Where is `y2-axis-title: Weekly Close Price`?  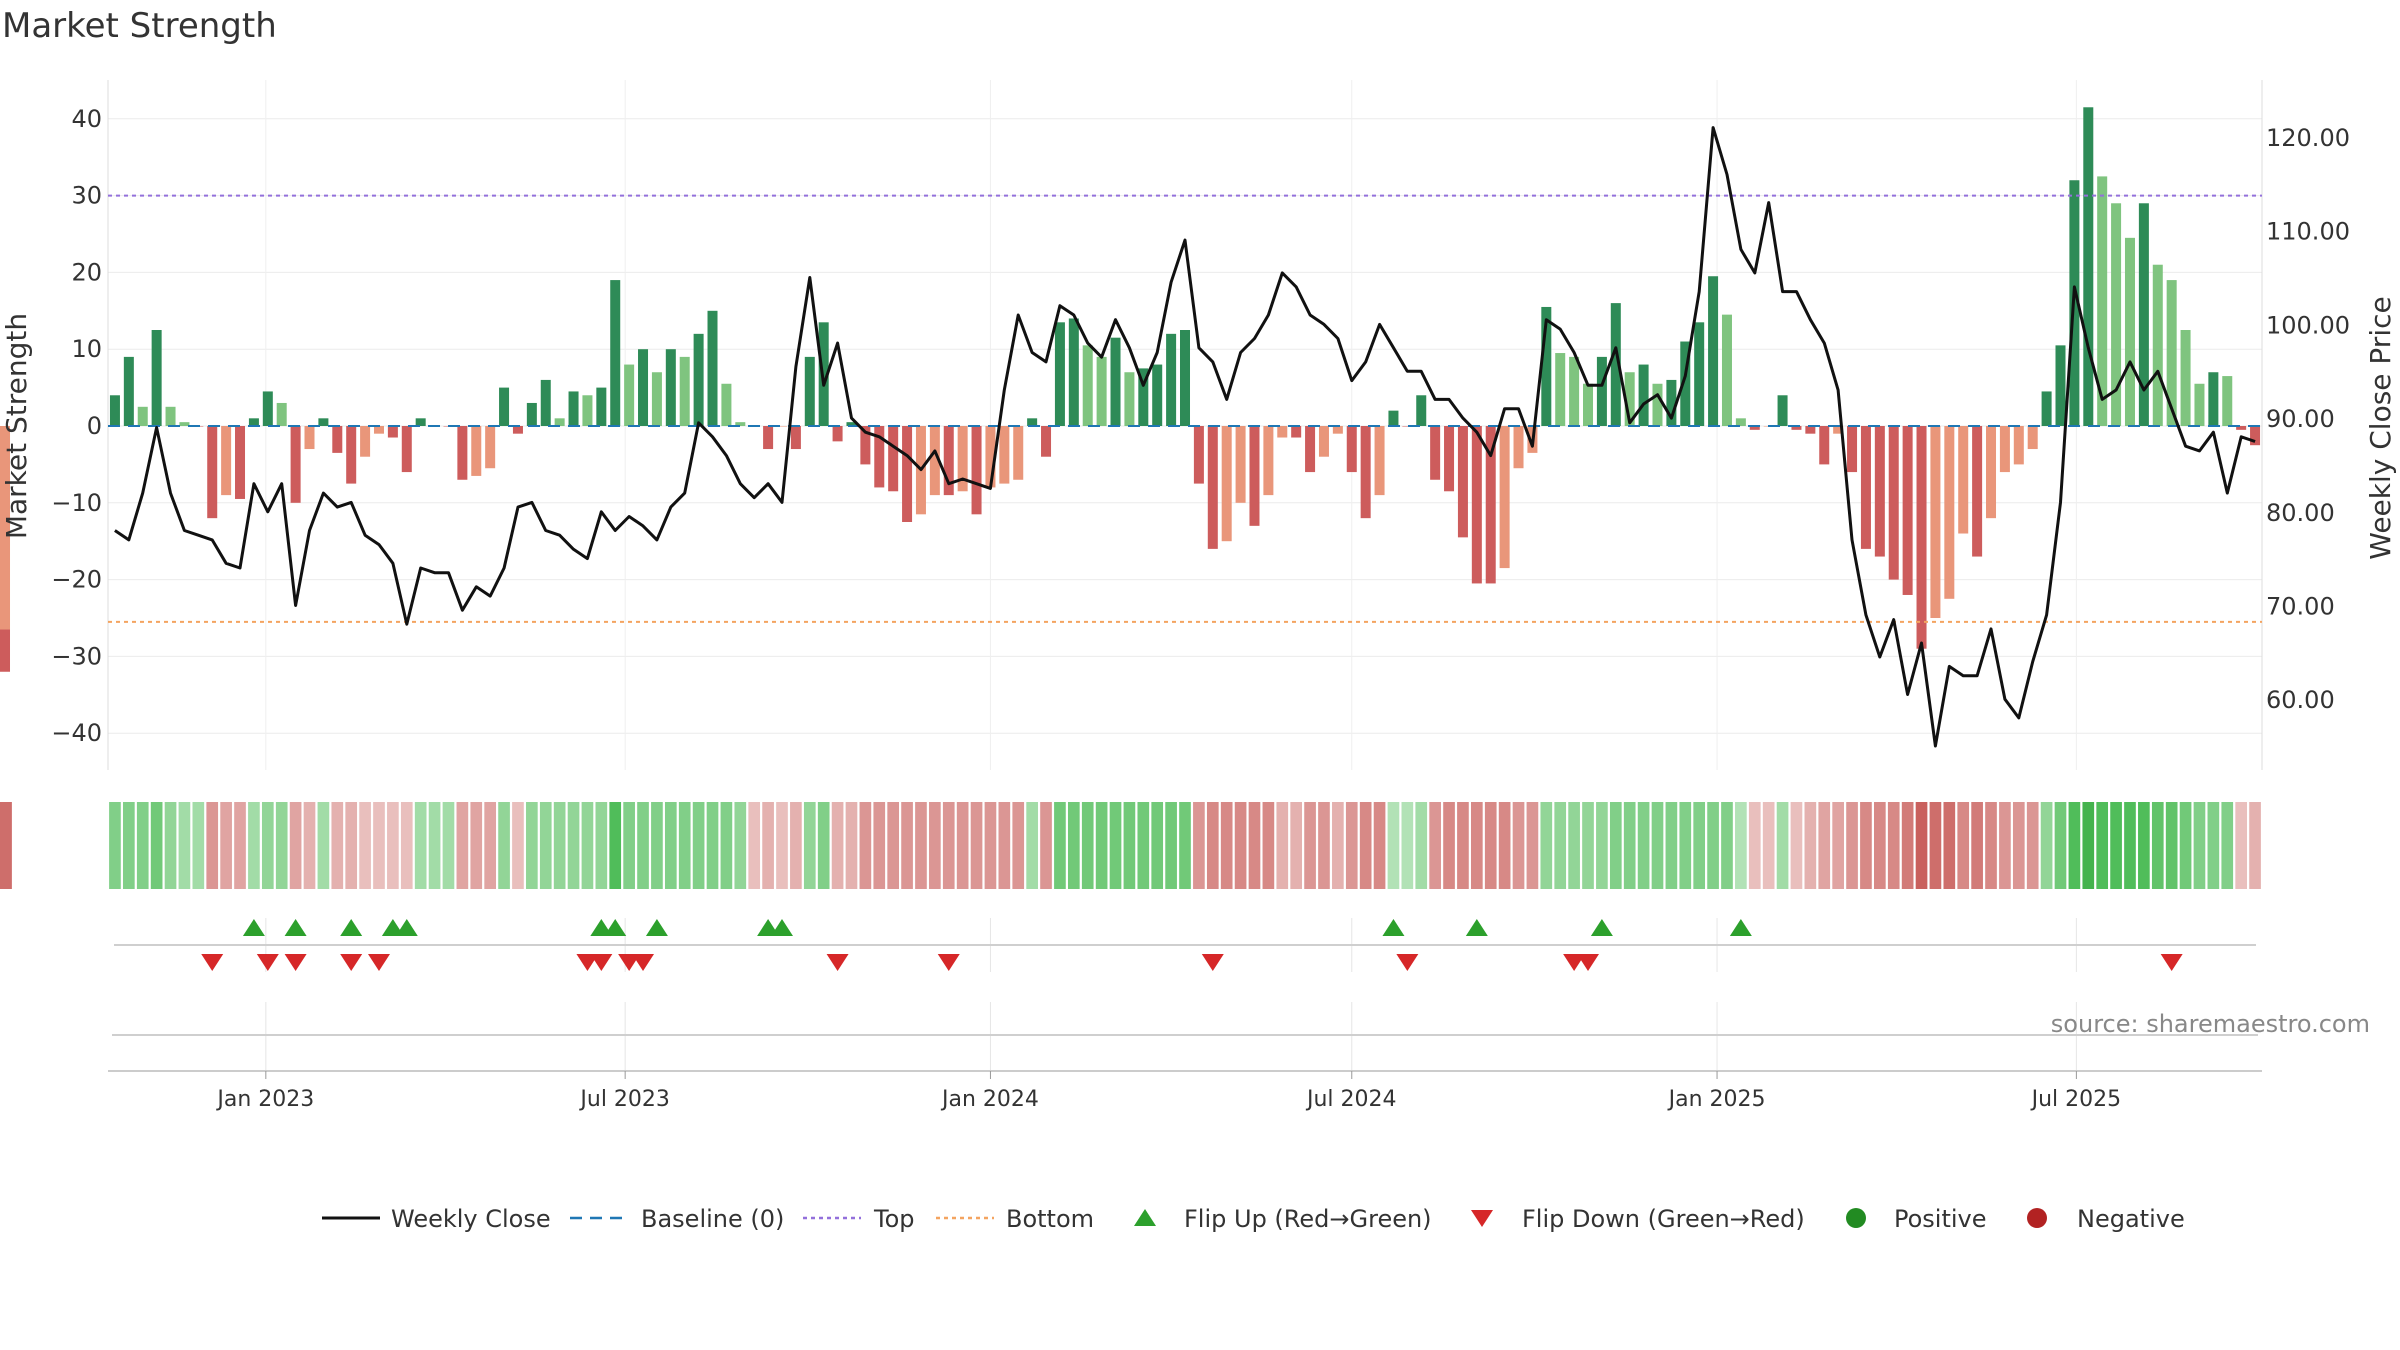
y2-axis-title: Weekly Close Price is located at coordinates (2380, 427).